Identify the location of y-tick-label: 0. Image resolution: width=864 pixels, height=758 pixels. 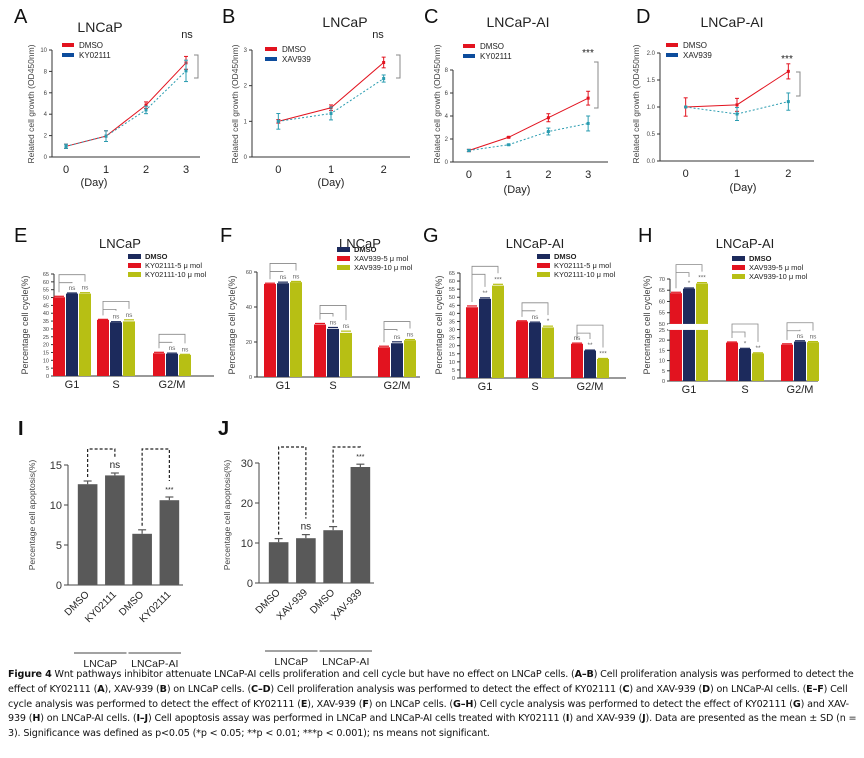
(447, 163).